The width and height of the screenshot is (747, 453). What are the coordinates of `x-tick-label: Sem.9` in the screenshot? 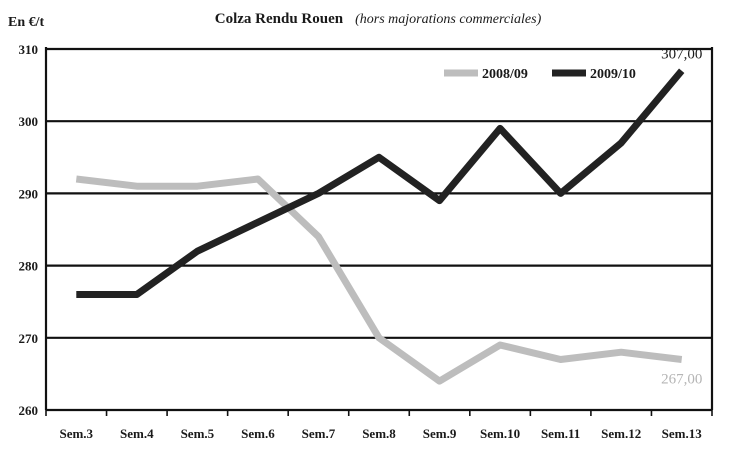 It's located at (440, 433).